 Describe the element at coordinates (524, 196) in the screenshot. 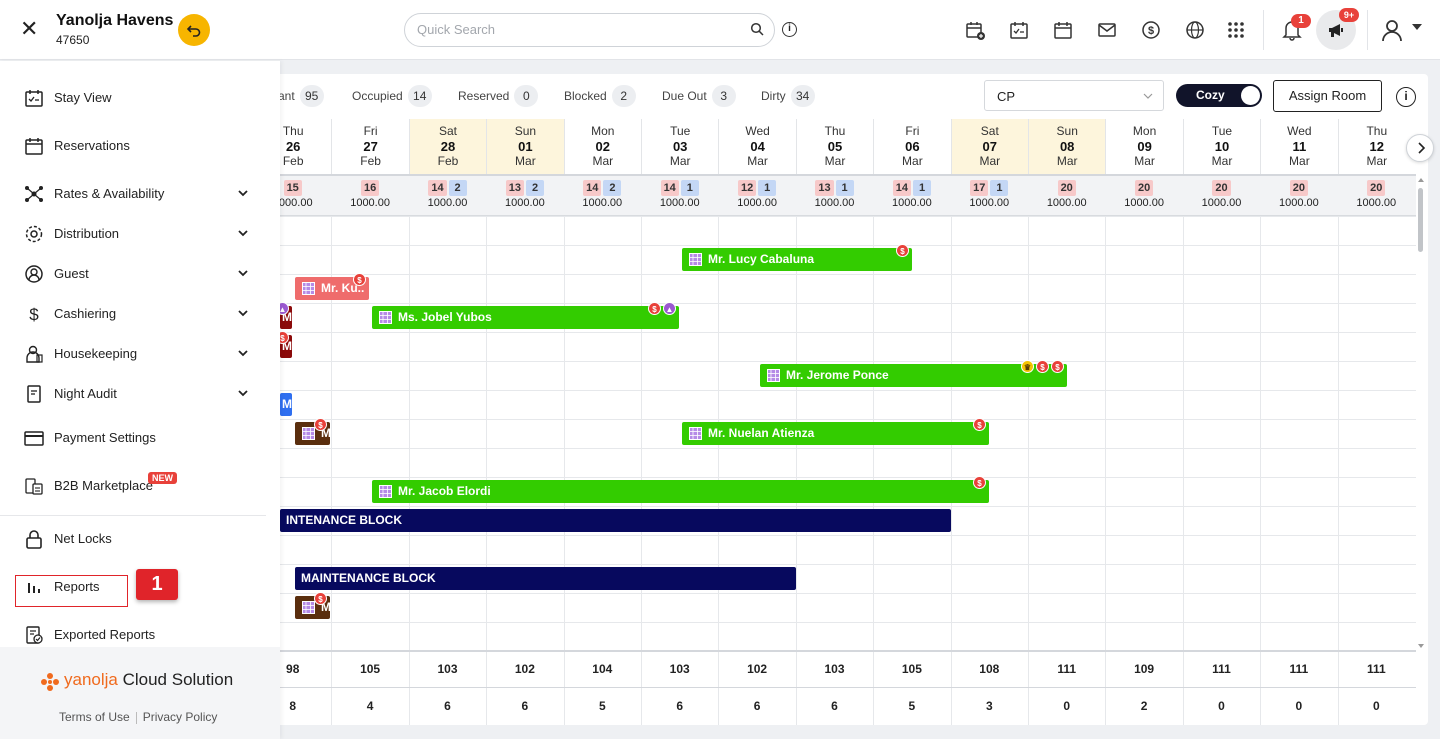

I see `availability-cell: 13 2 1000.00` at that location.